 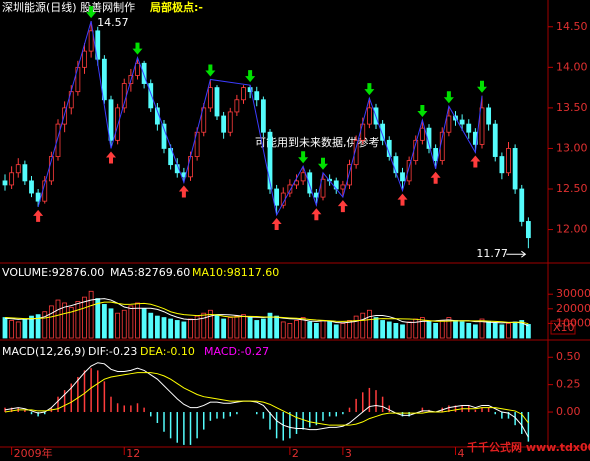 I want to click on y-tick-label: 0.25, so click(x=568, y=384).